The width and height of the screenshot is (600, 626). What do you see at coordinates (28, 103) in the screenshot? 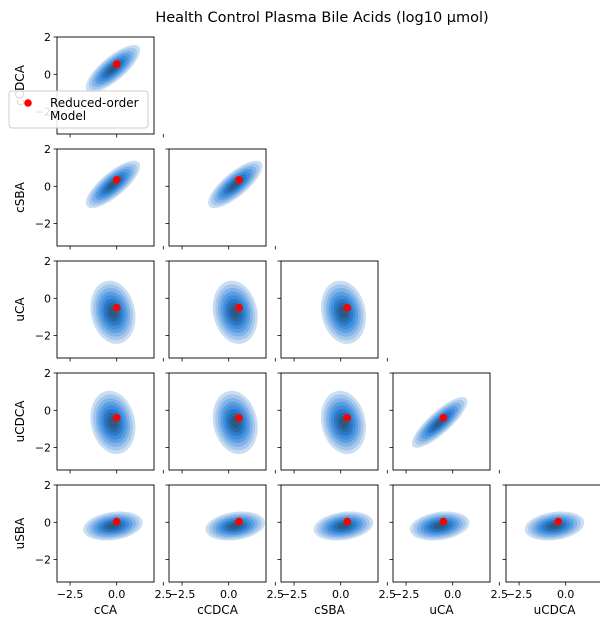
I see `legend-marker` at bounding box center [28, 103].